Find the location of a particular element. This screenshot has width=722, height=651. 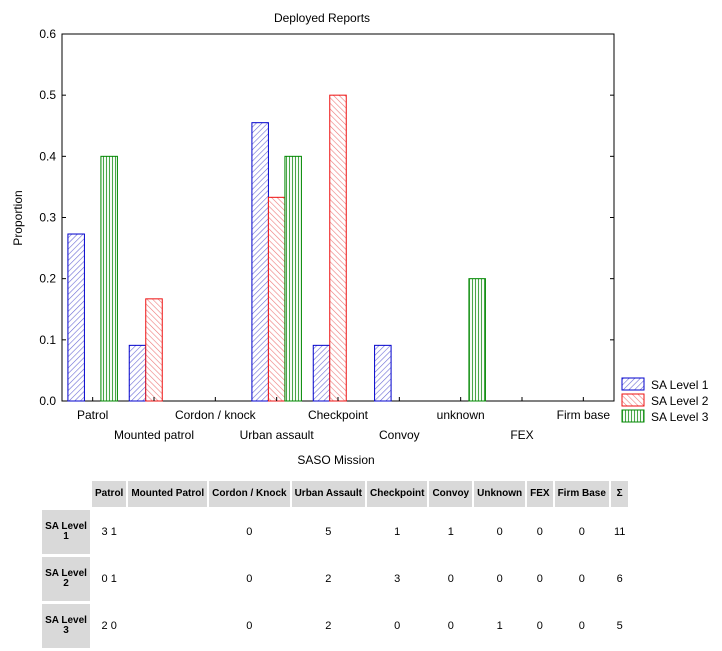

x-tick-label: Patrol is located at coordinates (92, 415).